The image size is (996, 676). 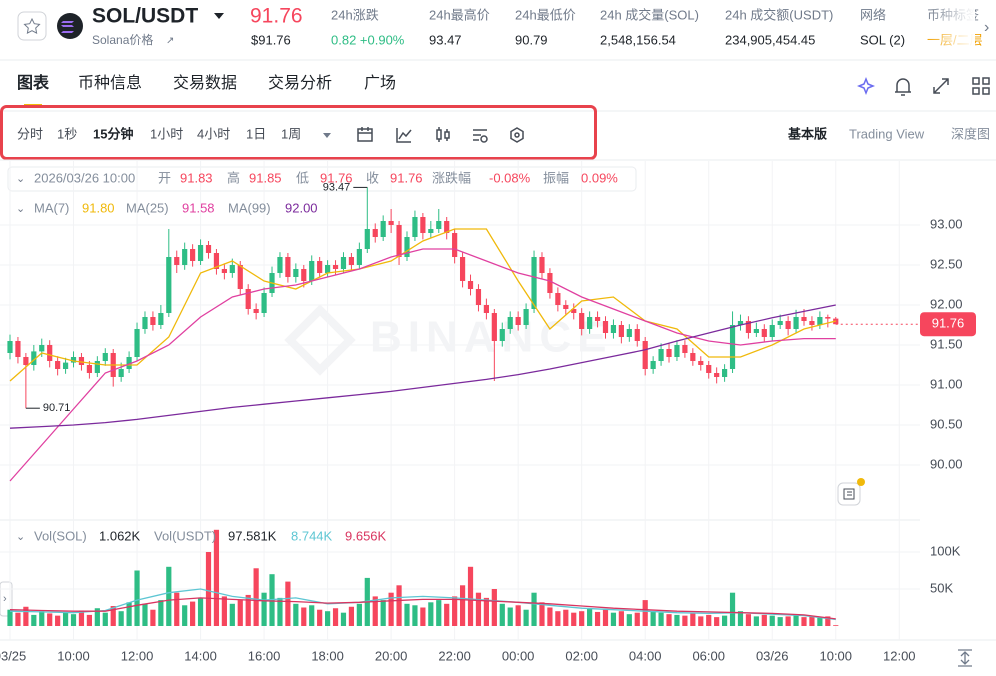 I want to click on legend-value: 91.83, so click(x=196, y=177).